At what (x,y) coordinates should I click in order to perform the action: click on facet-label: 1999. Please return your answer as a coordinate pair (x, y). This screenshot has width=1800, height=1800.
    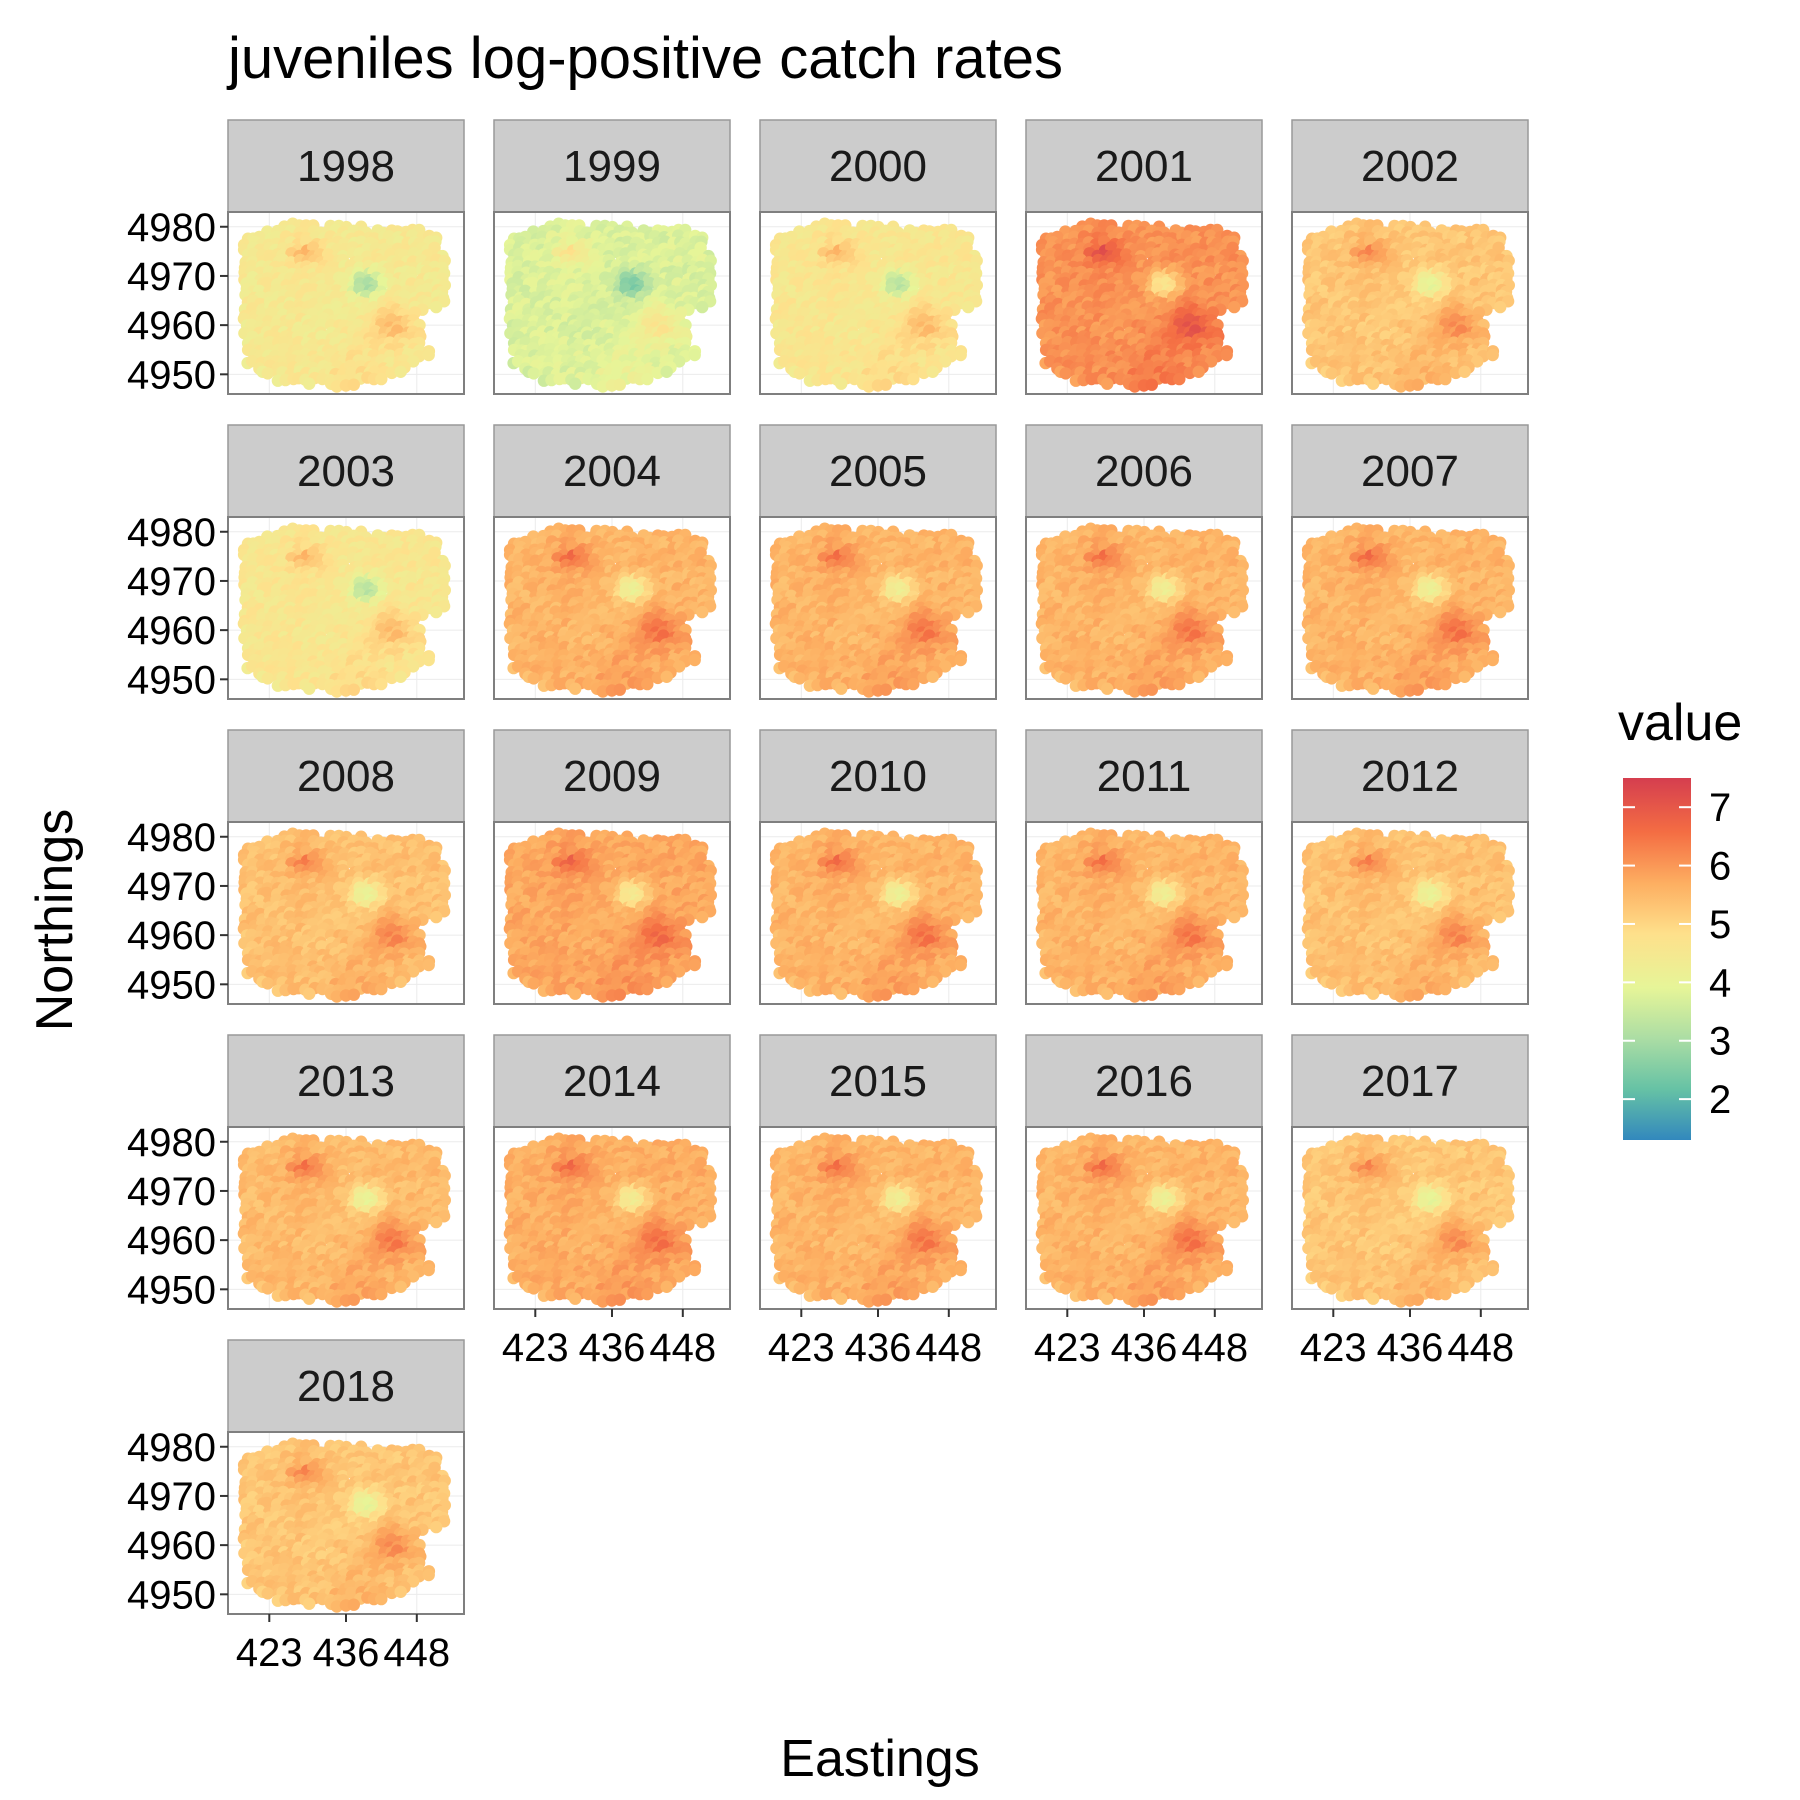
    Looking at the image, I should click on (612, 166).